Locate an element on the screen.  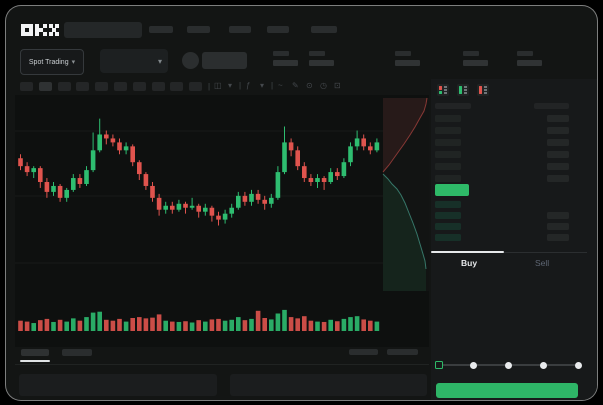
last-price-pill is located at coordinates (452, 190).